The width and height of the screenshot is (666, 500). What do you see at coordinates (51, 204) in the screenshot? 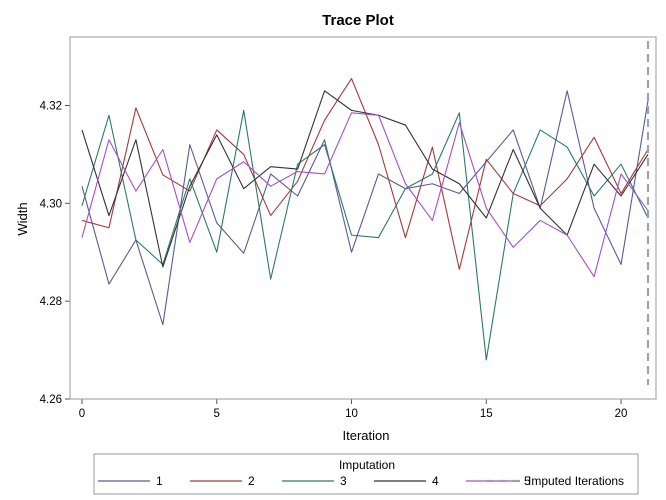
I see `y-tick-label: 4.30` at bounding box center [51, 204].